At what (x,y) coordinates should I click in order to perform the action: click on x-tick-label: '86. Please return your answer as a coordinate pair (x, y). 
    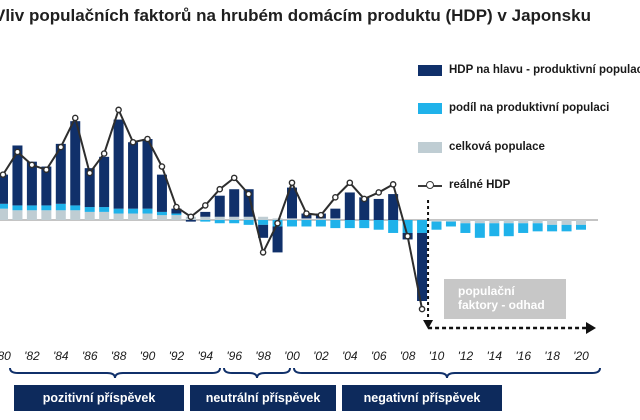
    Looking at the image, I should click on (90, 356).